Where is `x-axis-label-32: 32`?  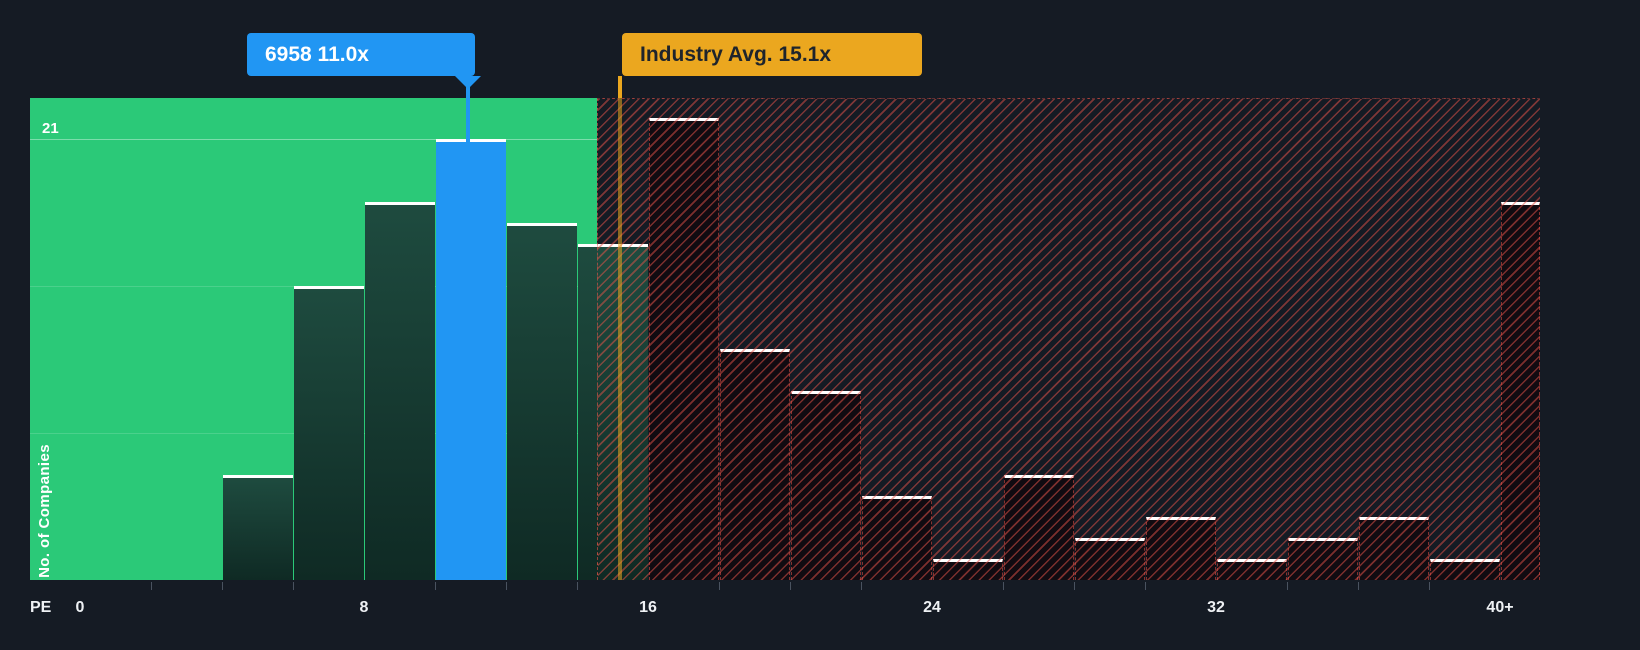 x-axis-label-32: 32 is located at coordinates (1216, 607).